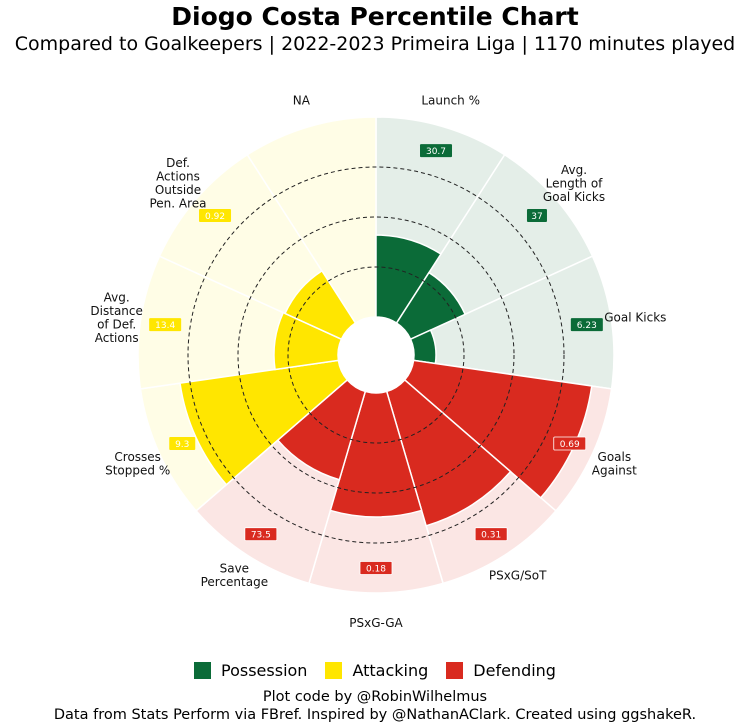 This screenshot has height=727, width=750. I want to click on category-label: PSxG/SoT, so click(518, 575).